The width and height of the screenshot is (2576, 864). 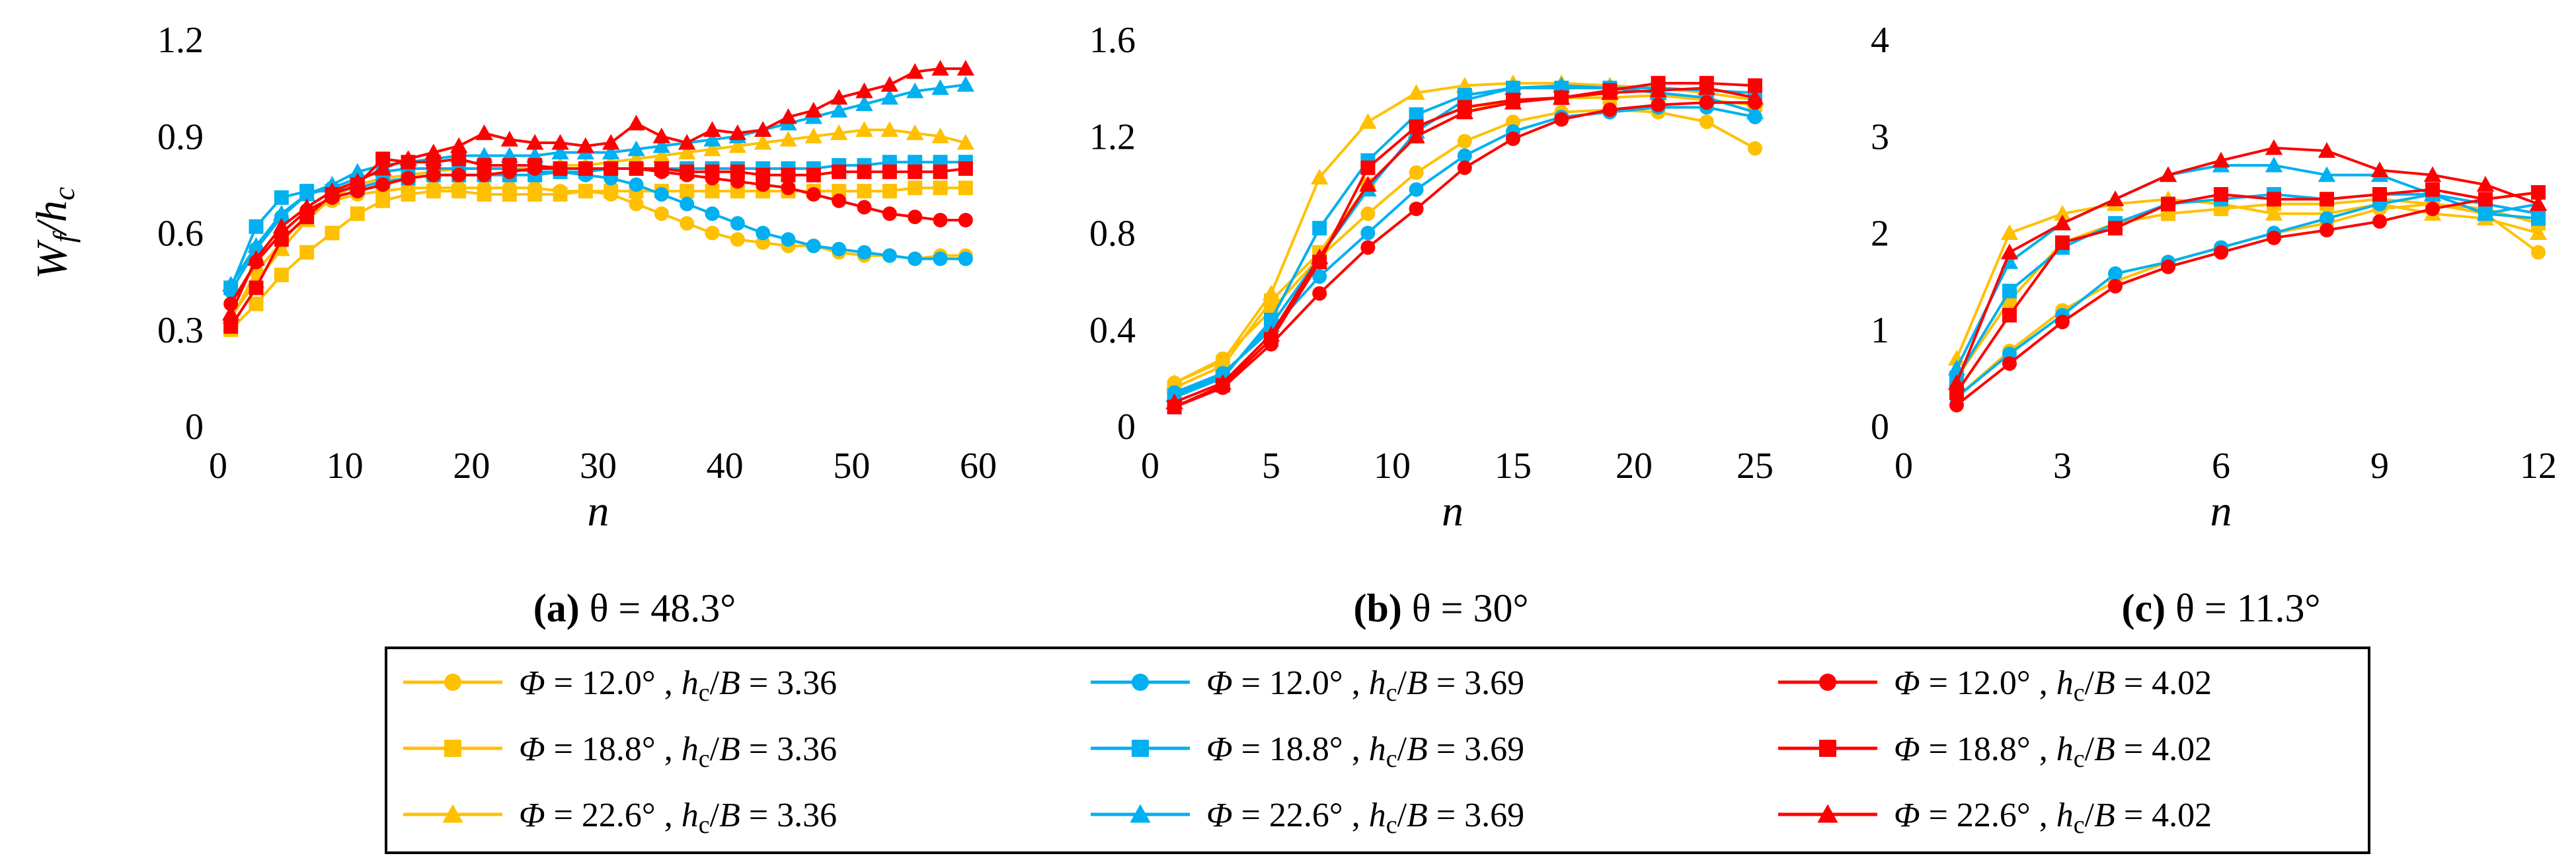 What do you see at coordinates (2221, 511) in the screenshot?
I see `x-axis-label: n` at bounding box center [2221, 511].